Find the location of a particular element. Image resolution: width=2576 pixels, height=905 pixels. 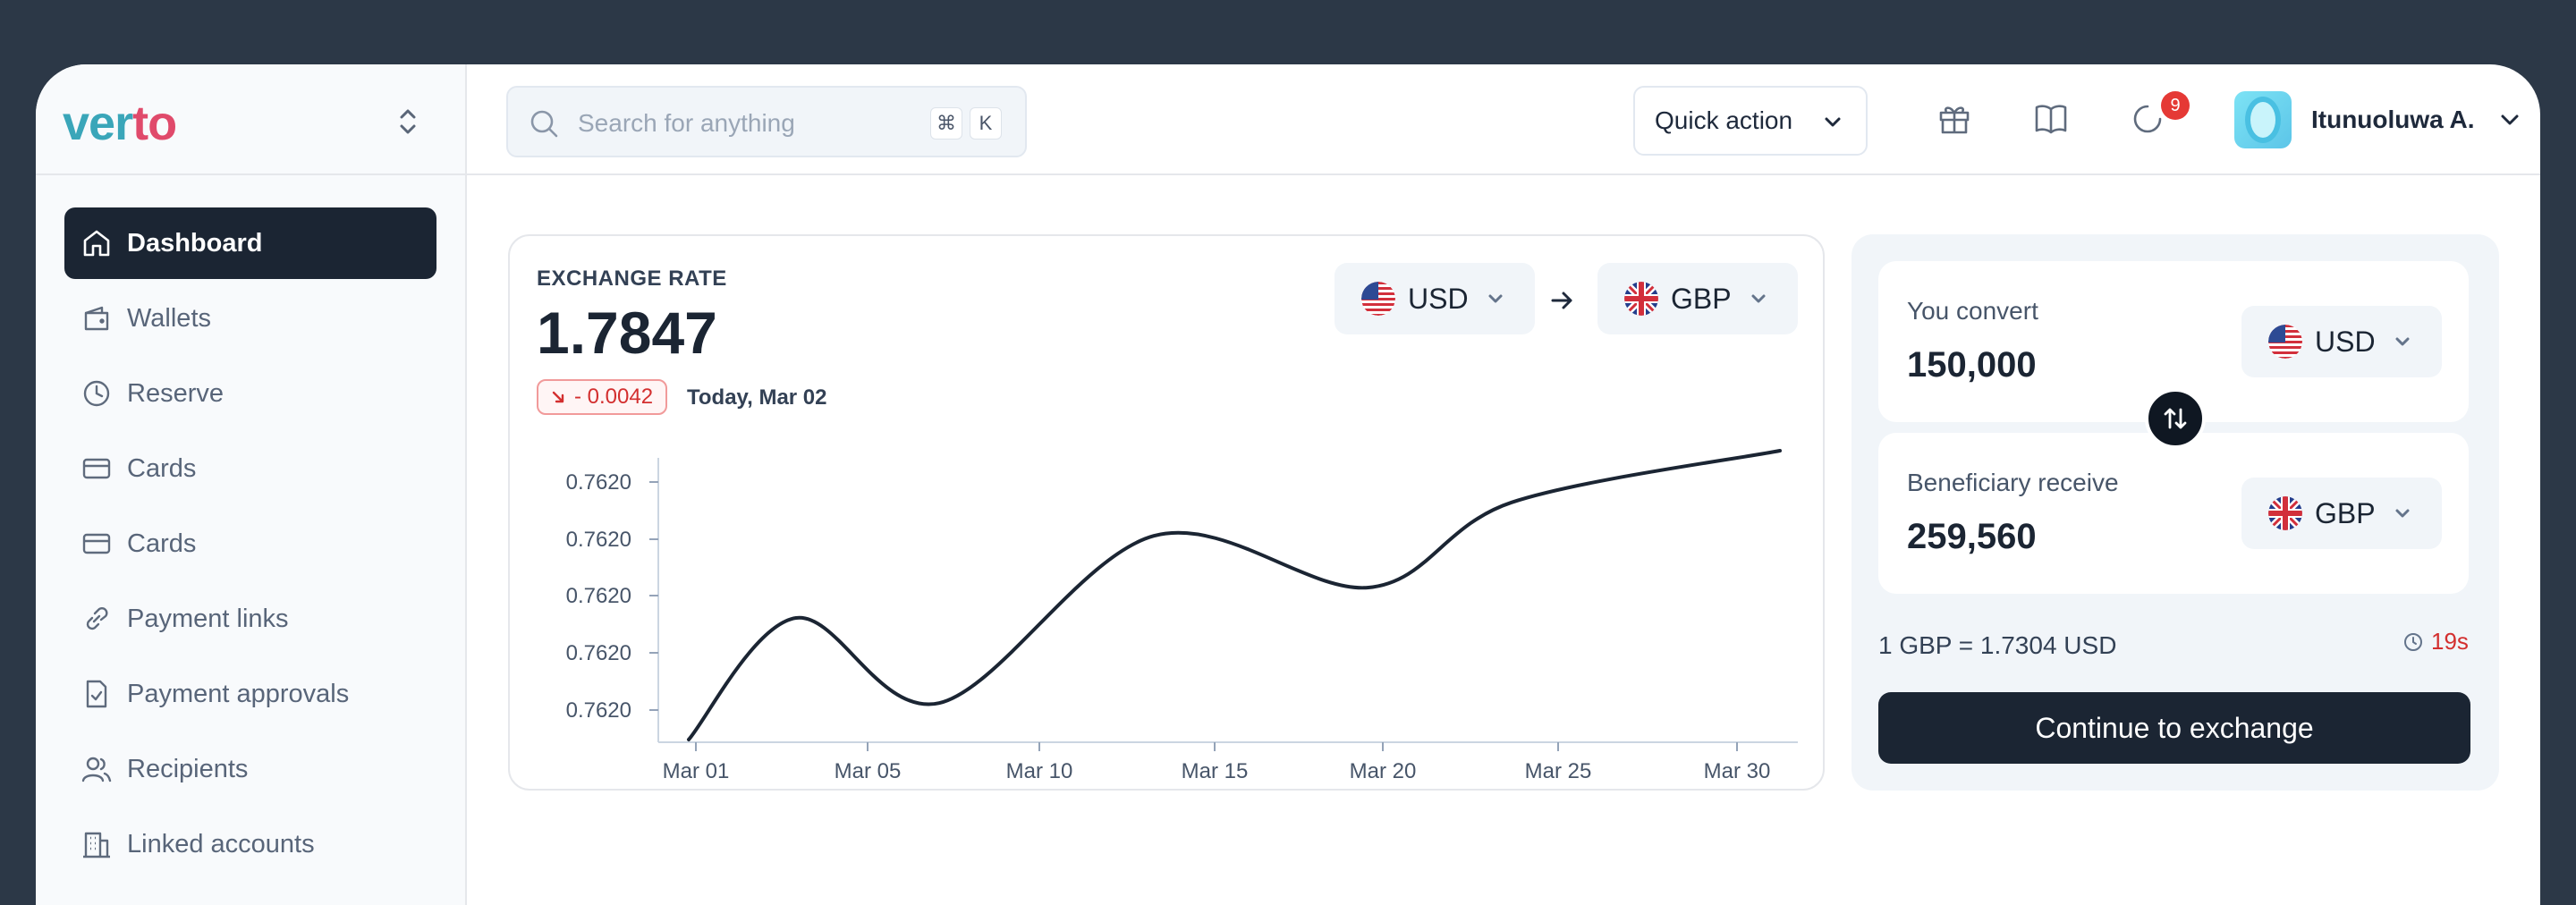

user-name: Itunuoluwa A. is located at coordinates (2393, 120).